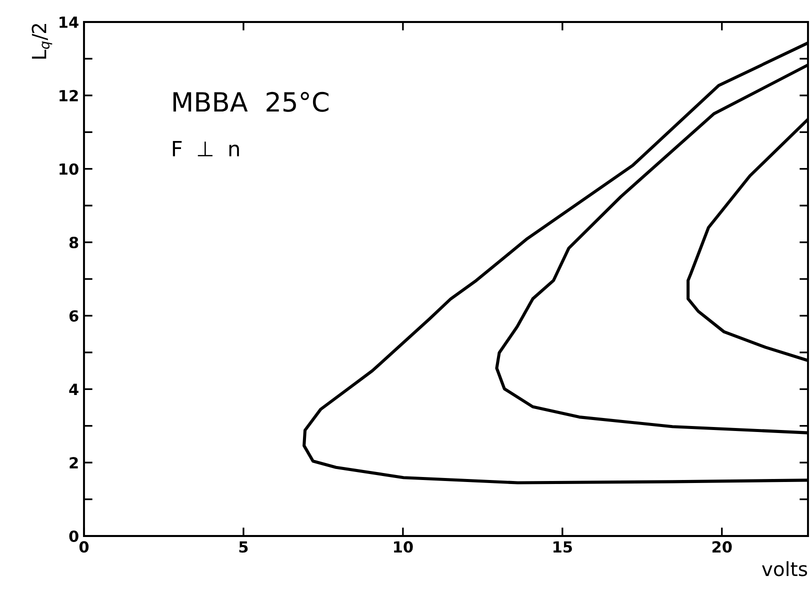 The image size is (810, 592). What do you see at coordinates (563, 547) in the screenshot?
I see `x-tick-label: 15` at bounding box center [563, 547].